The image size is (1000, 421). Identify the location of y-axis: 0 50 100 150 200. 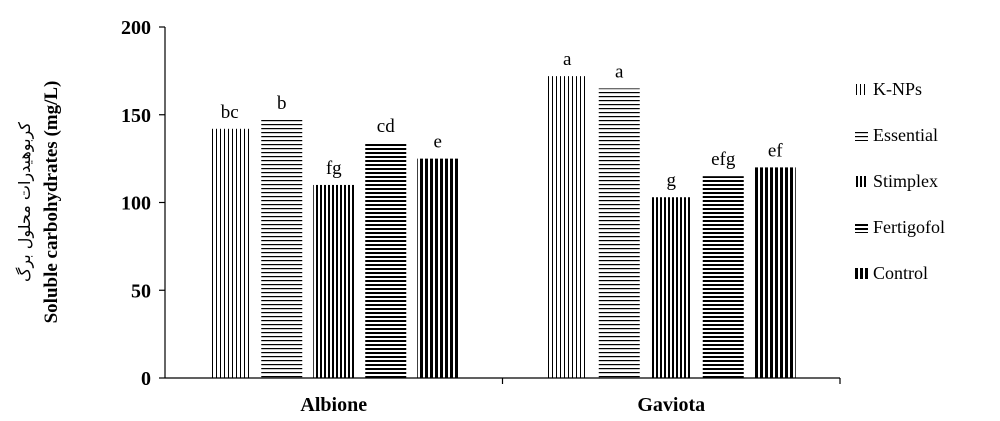
(143, 203).